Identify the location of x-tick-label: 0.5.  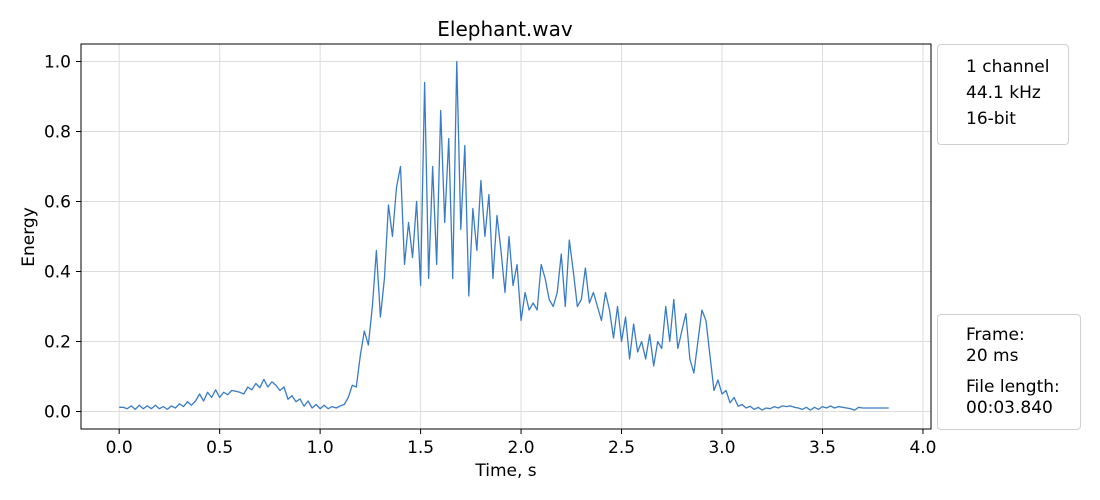
(219, 448).